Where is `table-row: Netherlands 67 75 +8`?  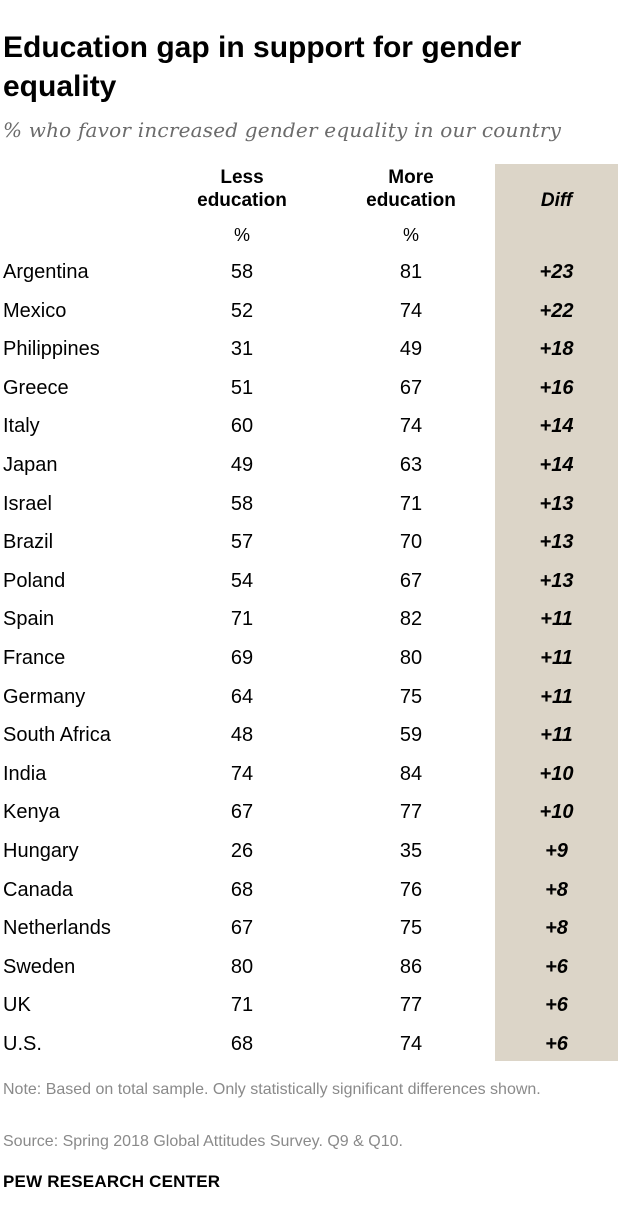 table-row: Netherlands 67 75 +8 is located at coordinates (310, 928).